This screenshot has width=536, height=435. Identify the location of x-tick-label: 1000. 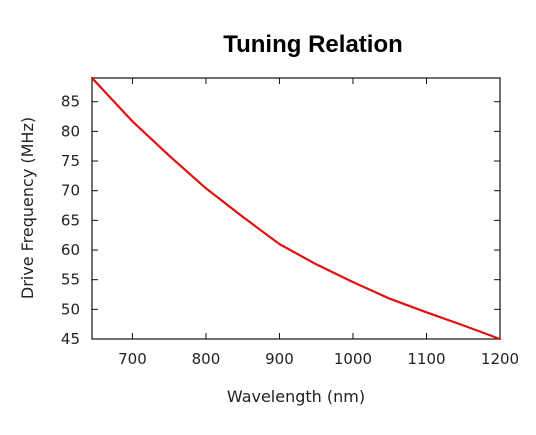
(353, 359).